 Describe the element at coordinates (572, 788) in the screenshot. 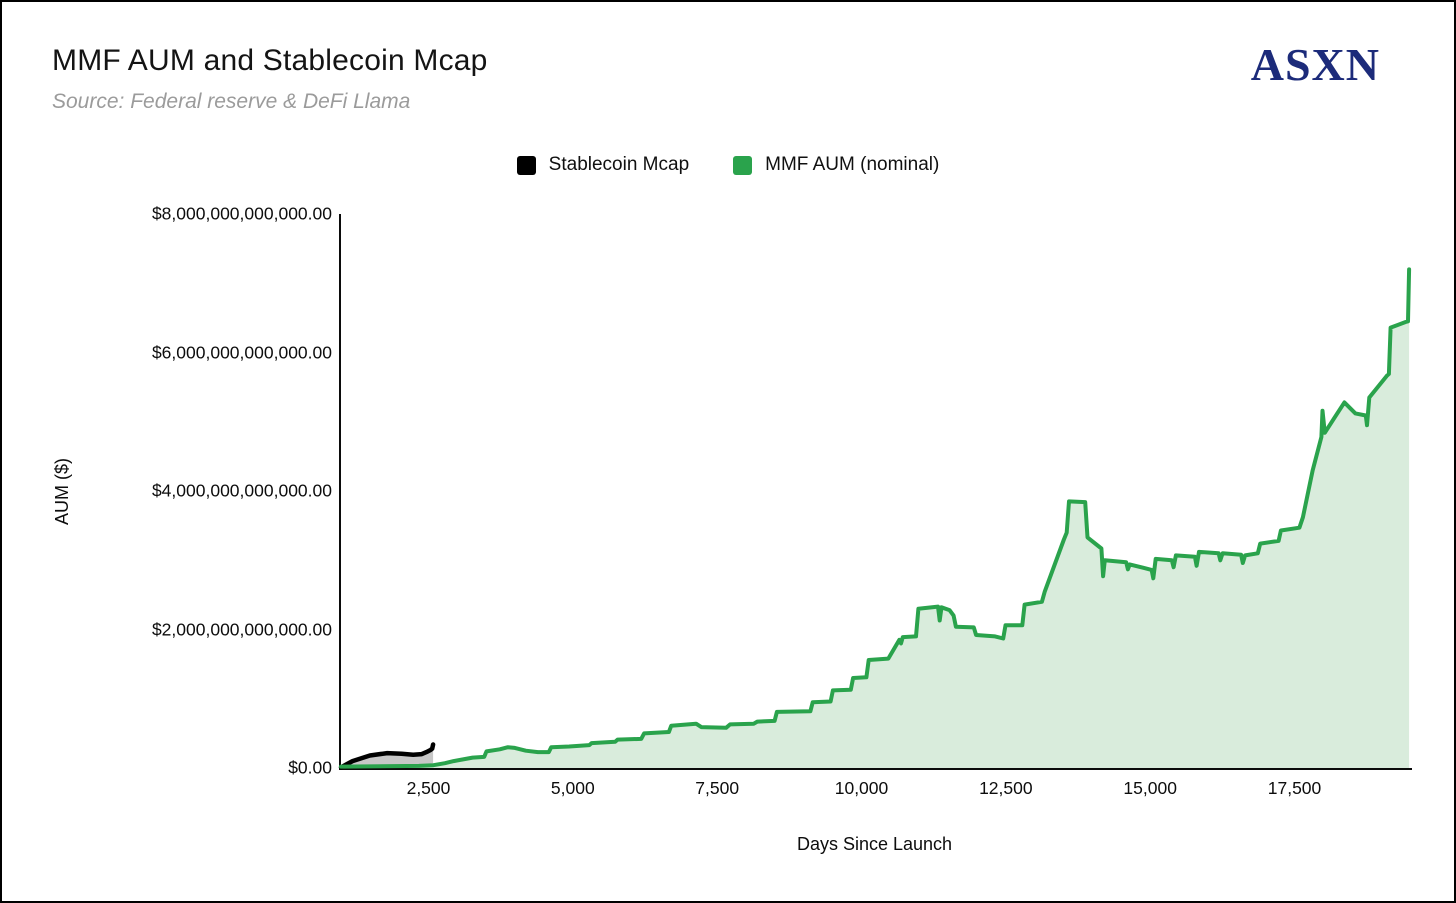

I see `x-tick-label: 5,000` at that location.